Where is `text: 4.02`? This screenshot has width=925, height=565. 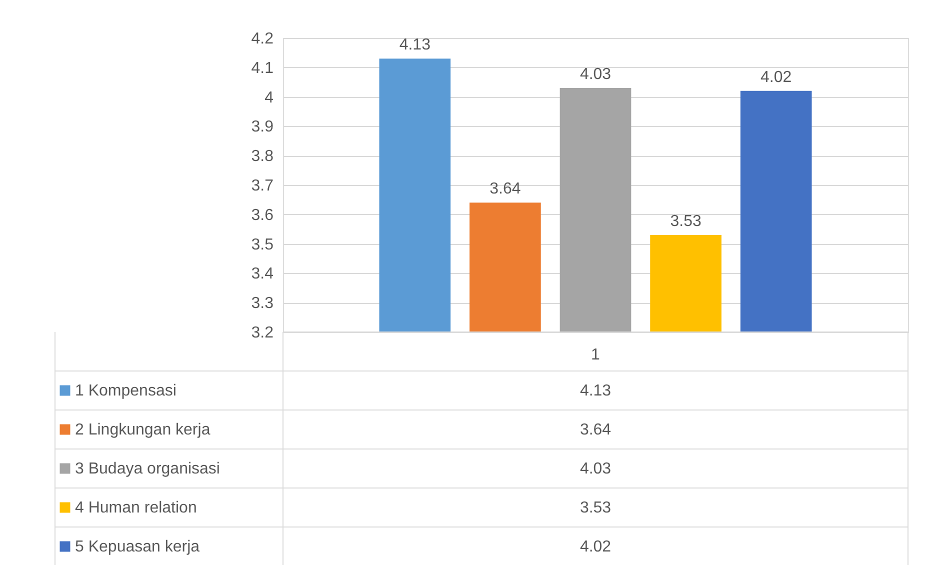
text: 4.02 is located at coordinates (596, 547).